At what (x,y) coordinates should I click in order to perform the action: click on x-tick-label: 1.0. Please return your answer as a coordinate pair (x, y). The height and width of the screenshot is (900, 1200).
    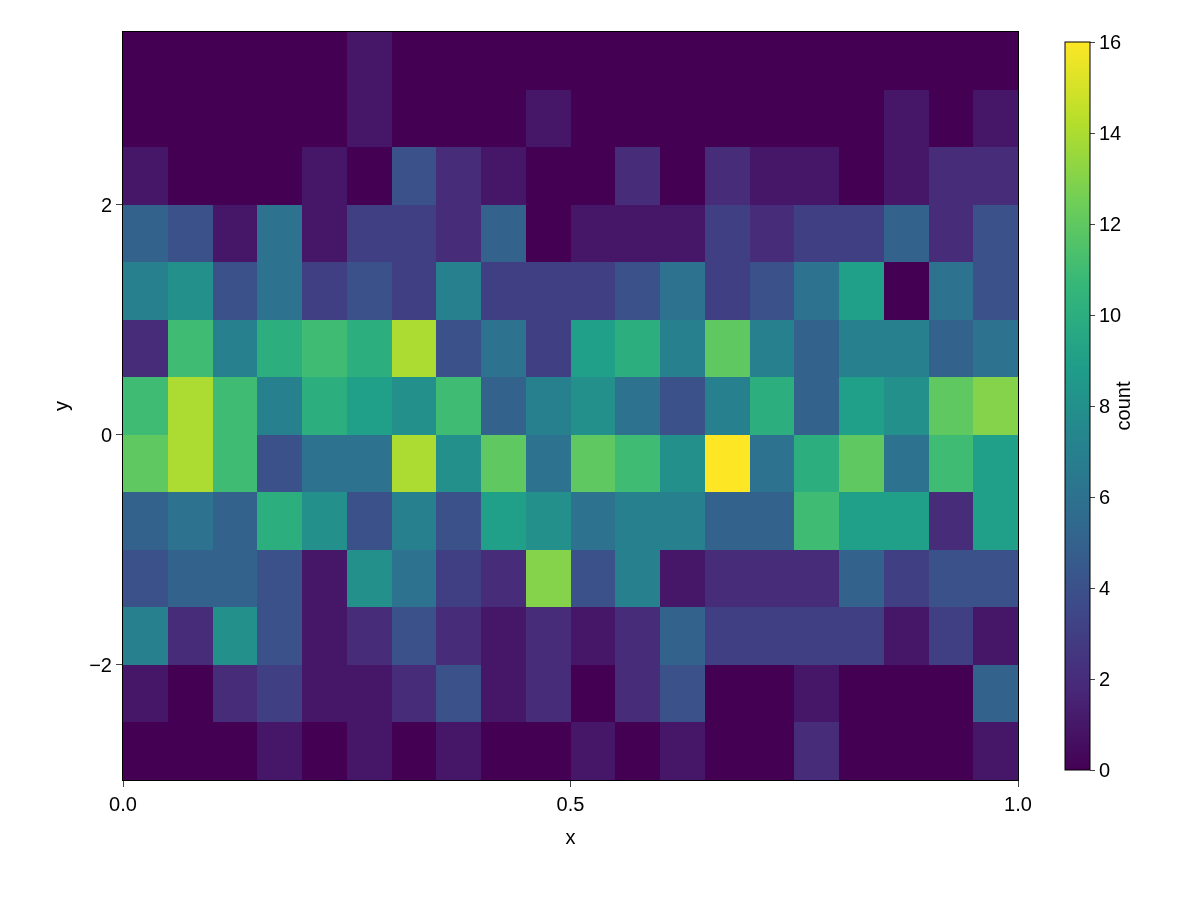
    Looking at the image, I should click on (1018, 804).